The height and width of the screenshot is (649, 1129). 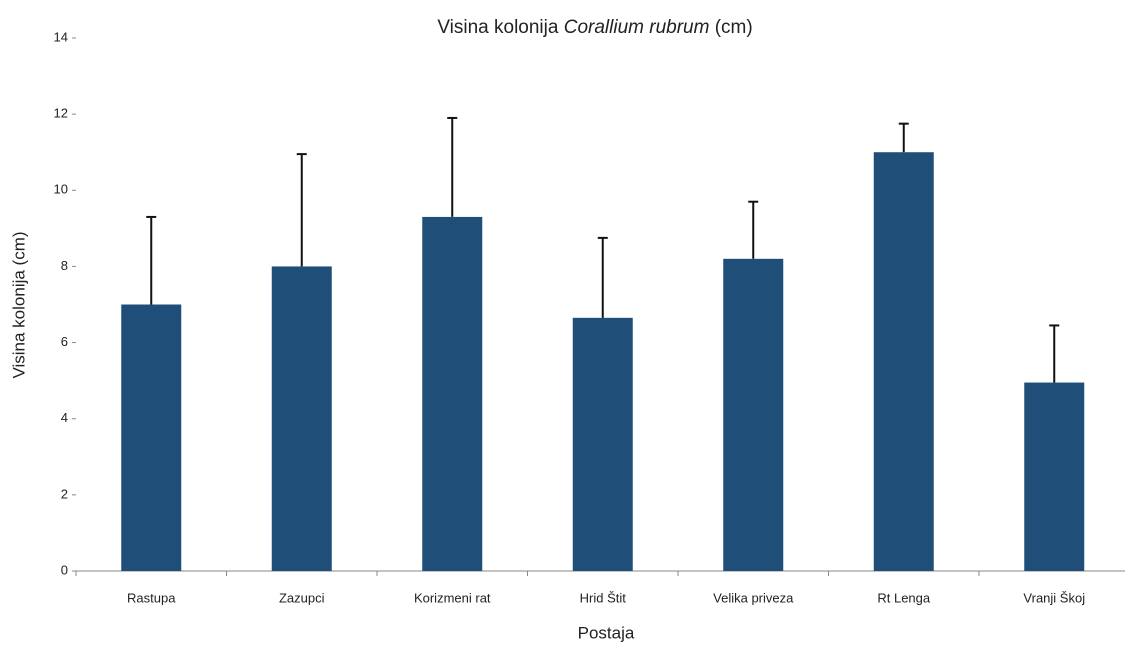 I want to click on y-tick-label: 12, so click(x=61, y=113).